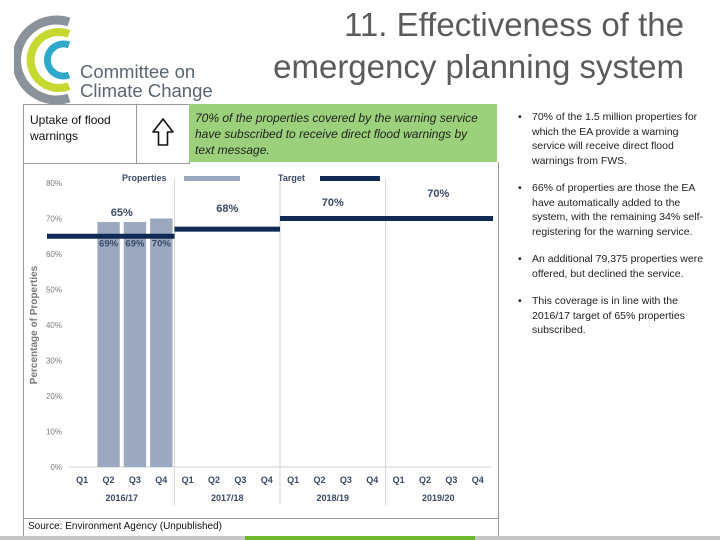 This screenshot has width=720, height=540. What do you see at coordinates (162, 243) in the screenshot?
I see `properties-value-label: 70%` at bounding box center [162, 243].